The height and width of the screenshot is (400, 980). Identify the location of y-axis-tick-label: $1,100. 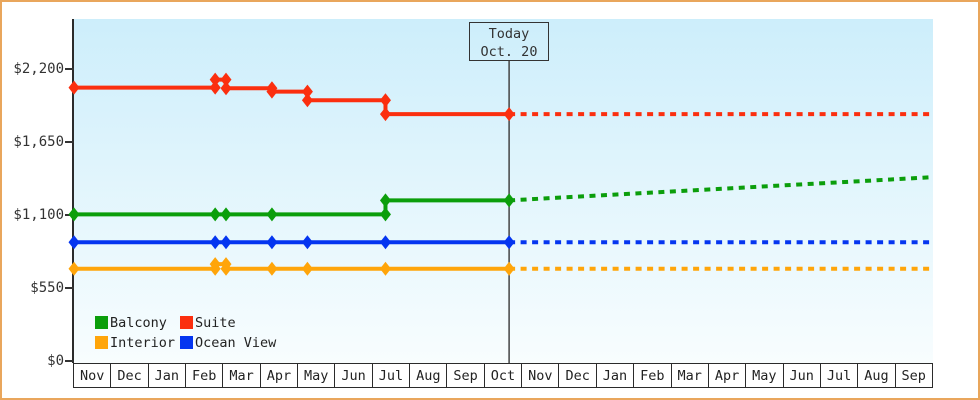
(38, 215).